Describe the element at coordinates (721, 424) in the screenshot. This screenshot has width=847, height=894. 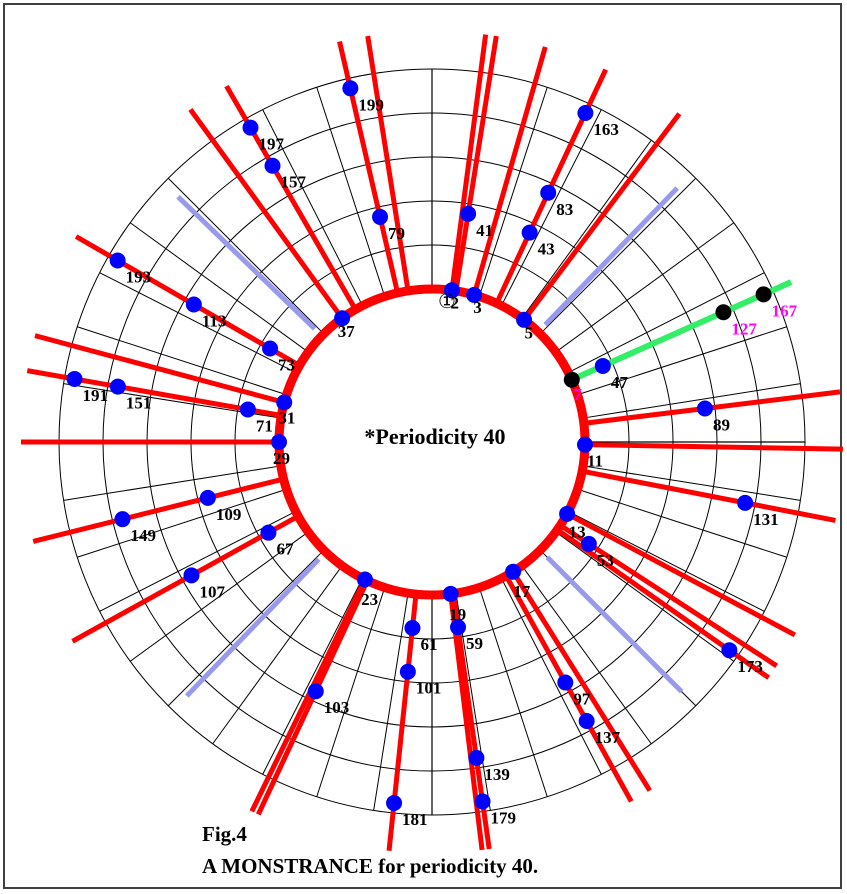
I see `prime-label: 89` at that location.